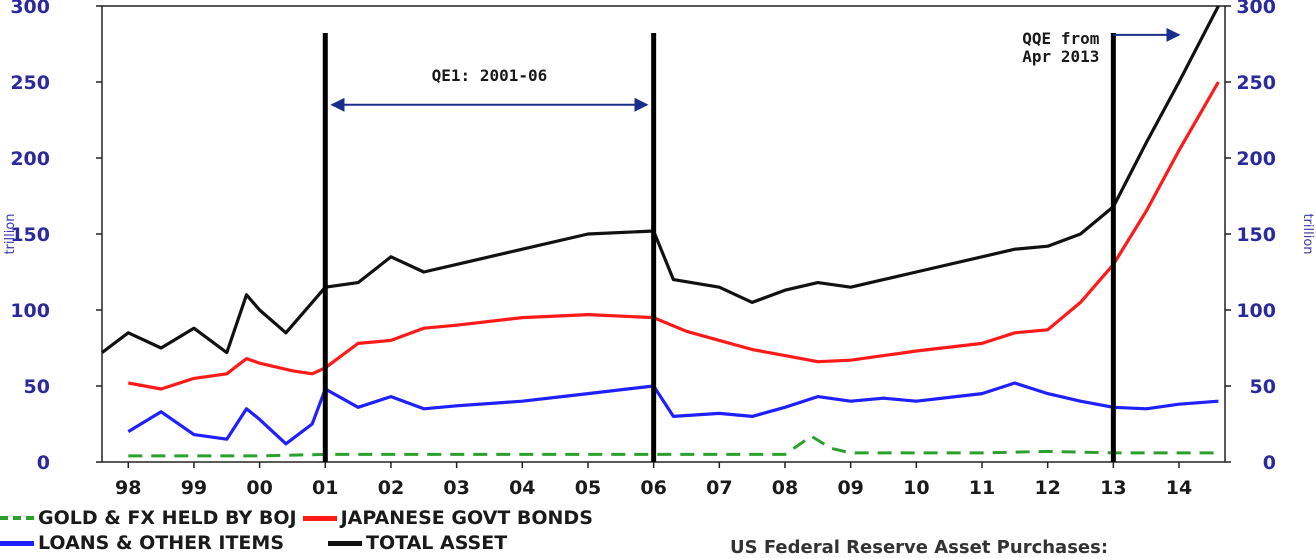  What do you see at coordinates (259, 488) in the screenshot?
I see `x-tick-label: 00` at bounding box center [259, 488].